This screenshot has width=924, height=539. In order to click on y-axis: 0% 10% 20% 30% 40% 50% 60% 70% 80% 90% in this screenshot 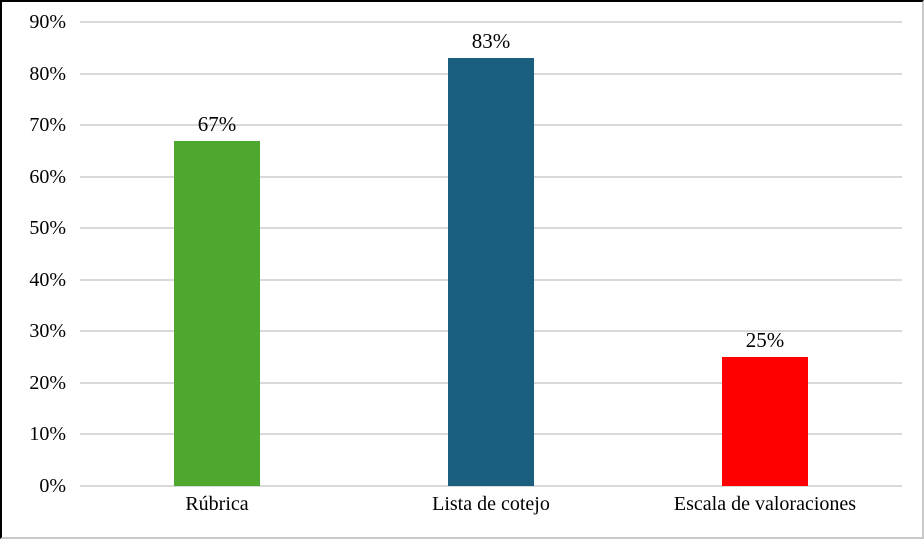, I will do `click(34, 254)`.